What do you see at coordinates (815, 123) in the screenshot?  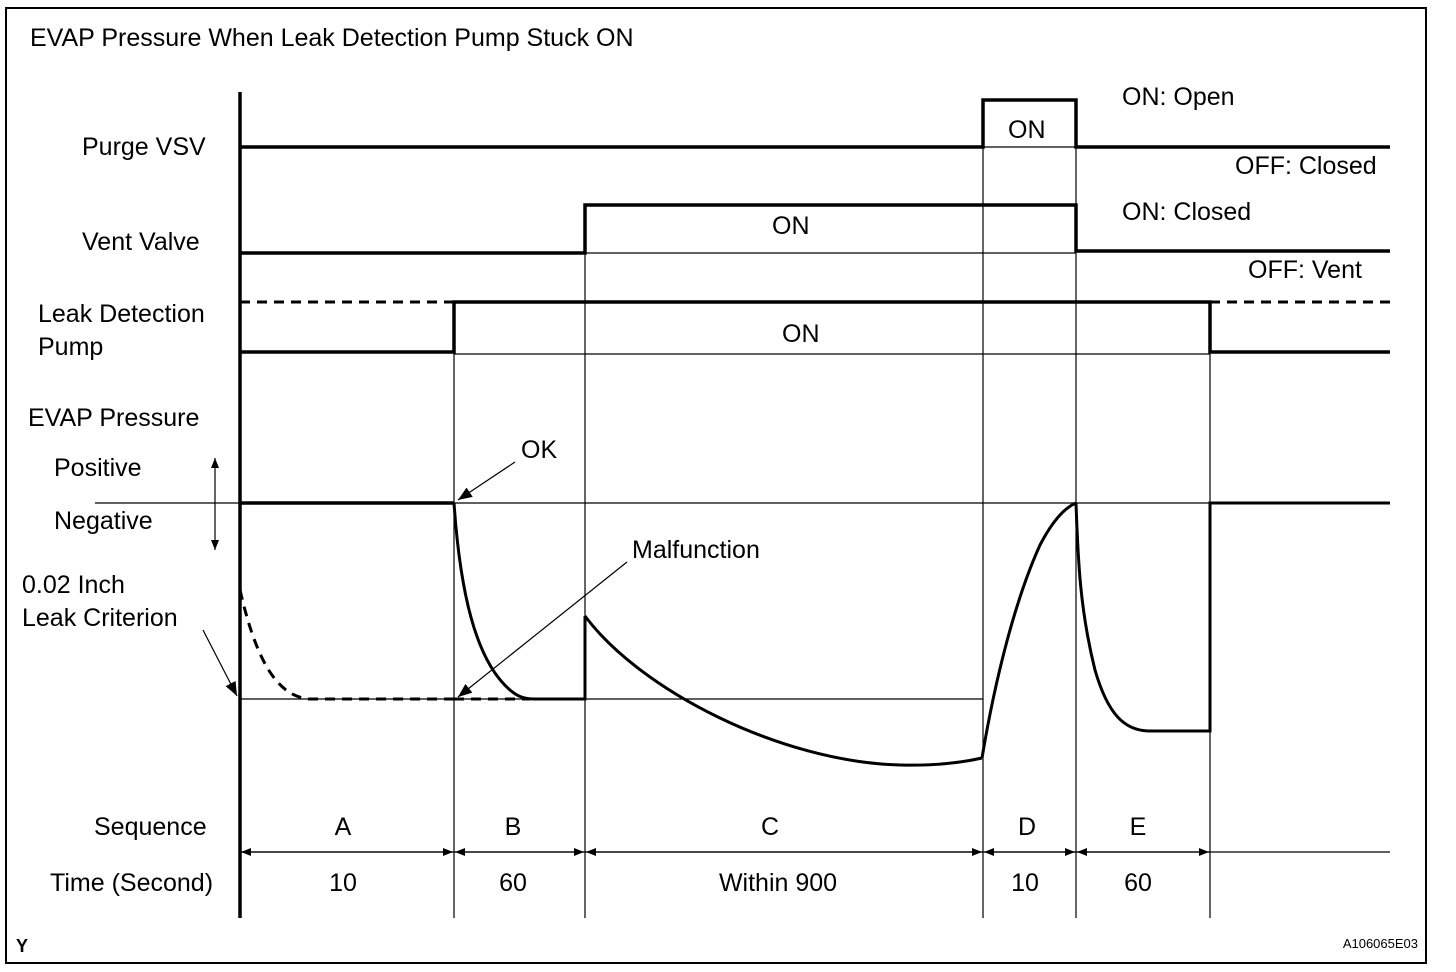 I see `purge-vsv-waveform` at bounding box center [815, 123].